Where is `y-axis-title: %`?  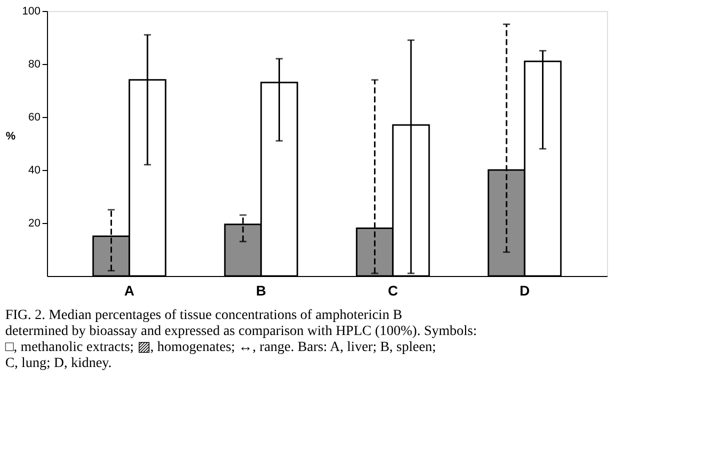 y-axis-title: % is located at coordinates (11, 136).